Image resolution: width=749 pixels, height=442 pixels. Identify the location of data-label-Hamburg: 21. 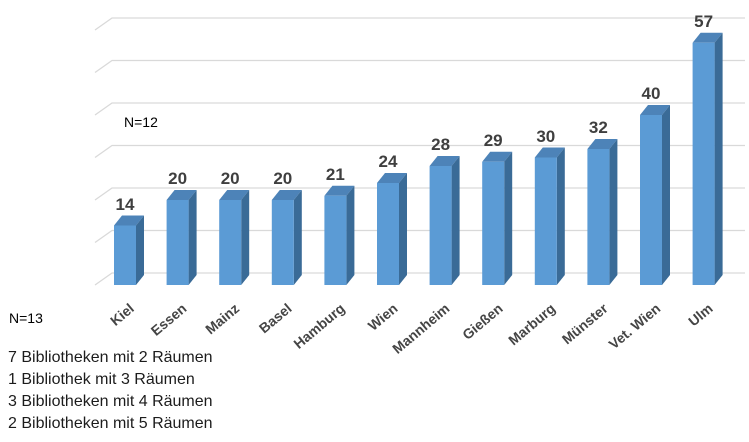
(335, 174).